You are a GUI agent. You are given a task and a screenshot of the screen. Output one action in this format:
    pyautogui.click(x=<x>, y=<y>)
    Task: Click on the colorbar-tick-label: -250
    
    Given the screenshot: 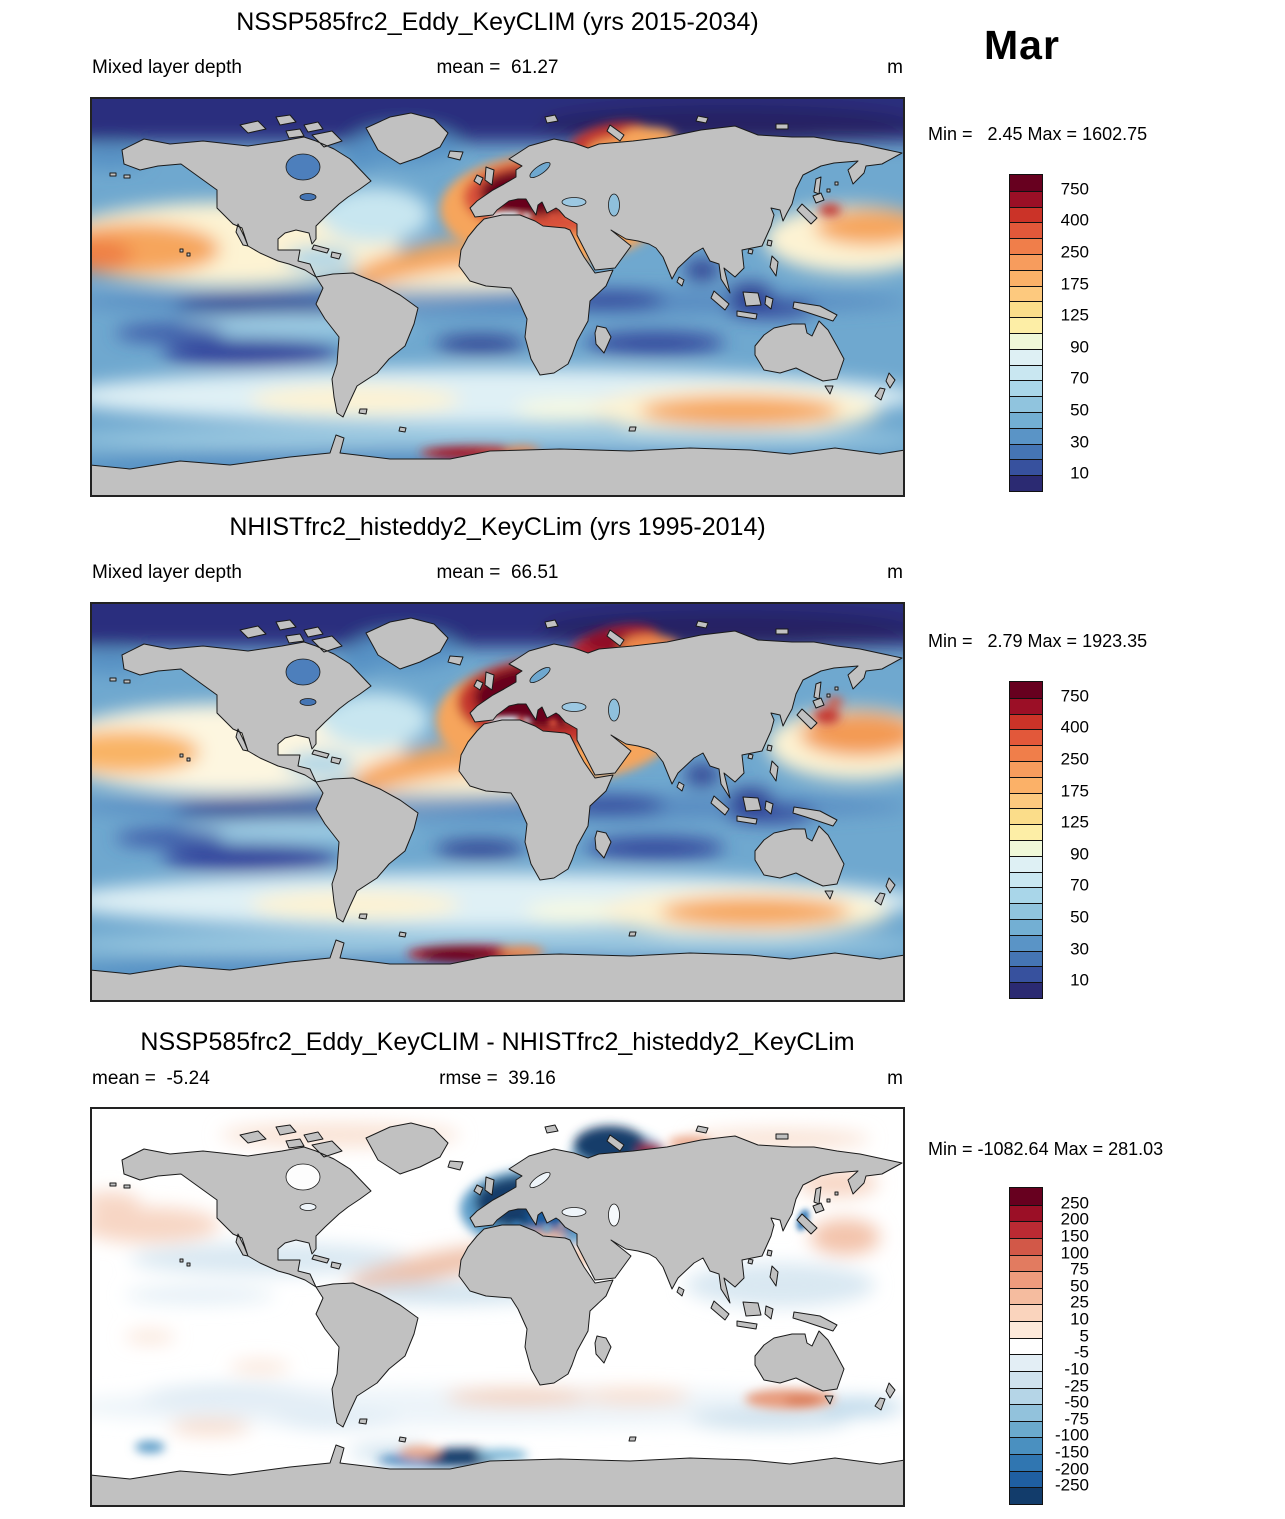 What is the action you would take?
    pyautogui.click(x=1071, y=1485)
    